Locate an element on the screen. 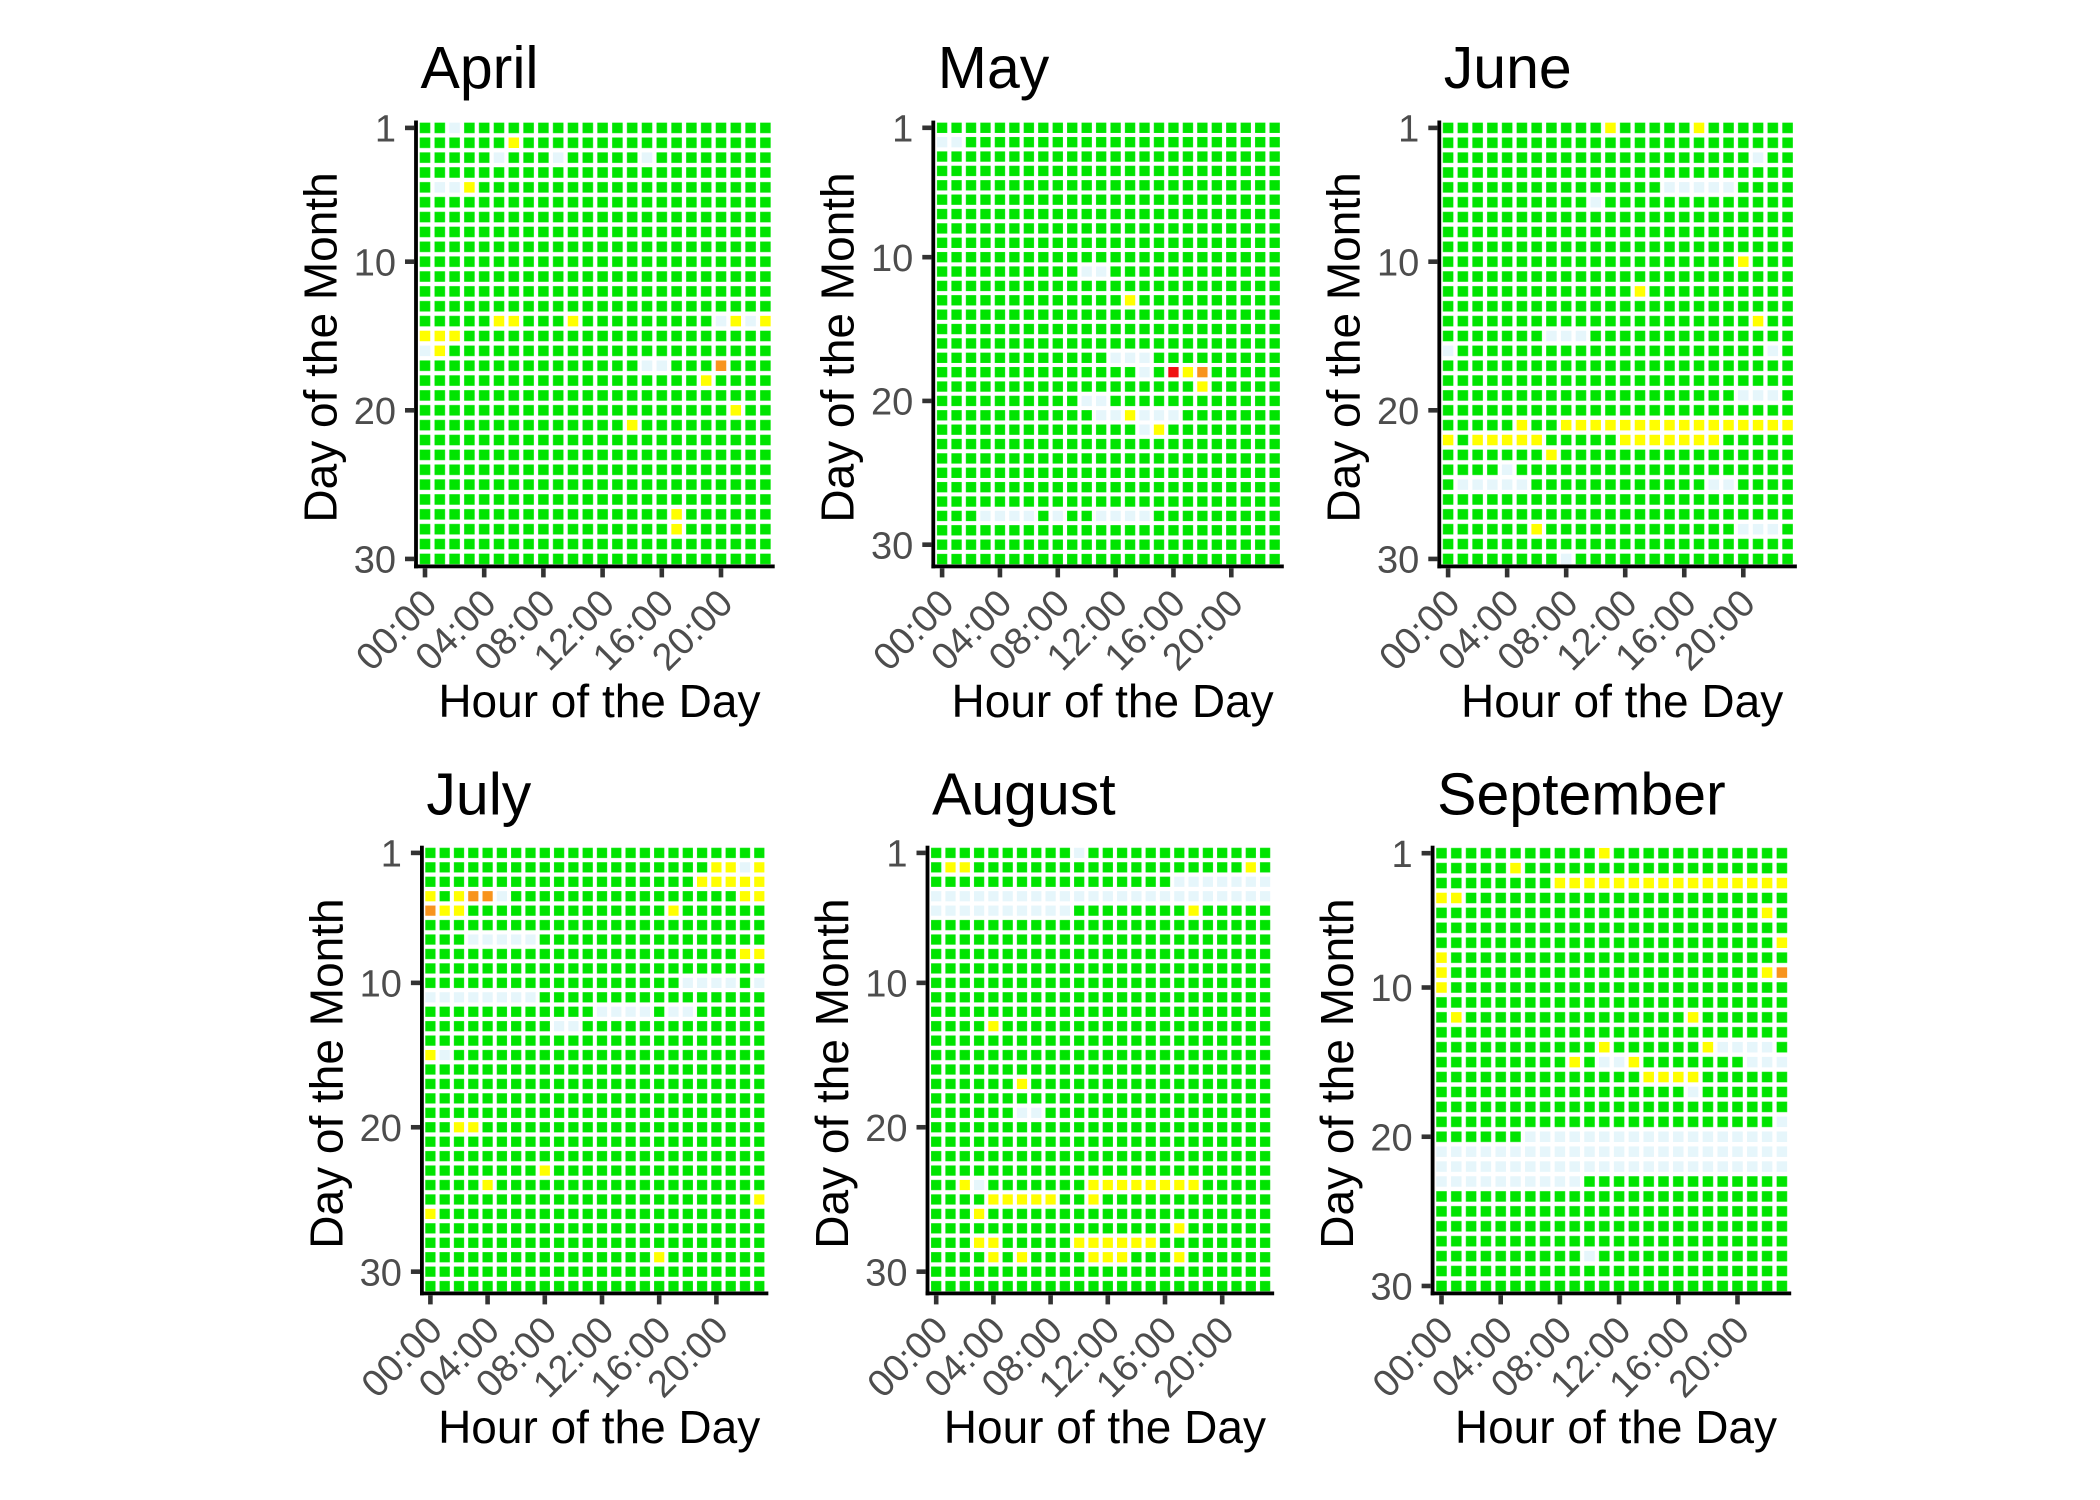 The width and height of the screenshot is (2100, 1500). svg-text: April is located at coordinates (480, 68).